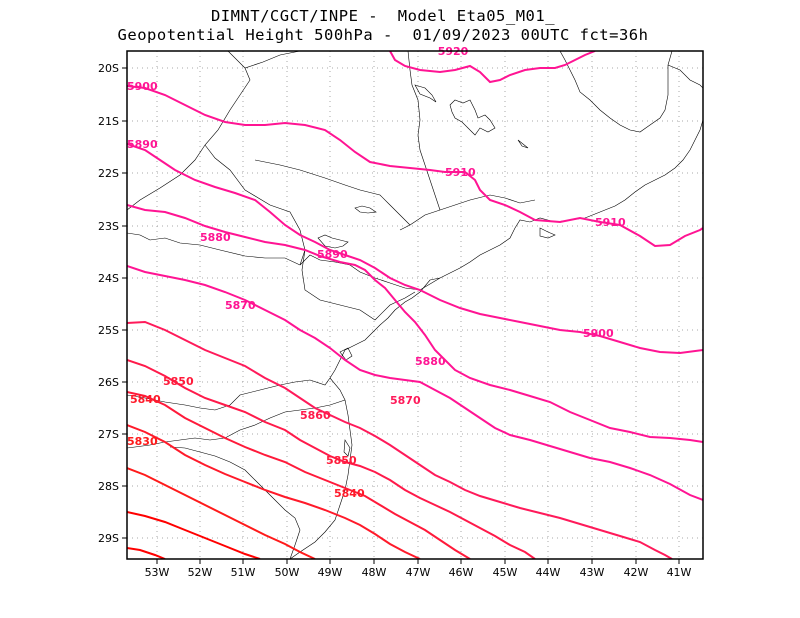 Image resolution: width=800 pixels, height=618 pixels. What do you see at coordinates (418, 561) in the screenshot?
I see `longitude-axis` at bounding box center [418, 561].